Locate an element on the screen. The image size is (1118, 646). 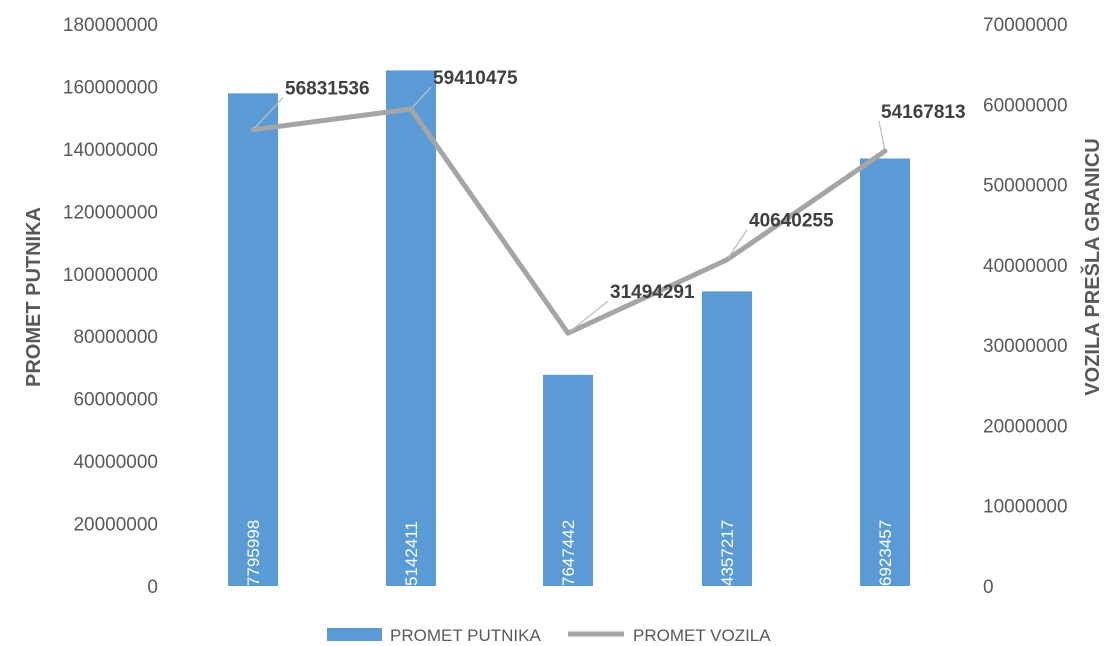
legend-label-promet-putnika: PROMET PUTNIKA is located at coordinates (465, 635).